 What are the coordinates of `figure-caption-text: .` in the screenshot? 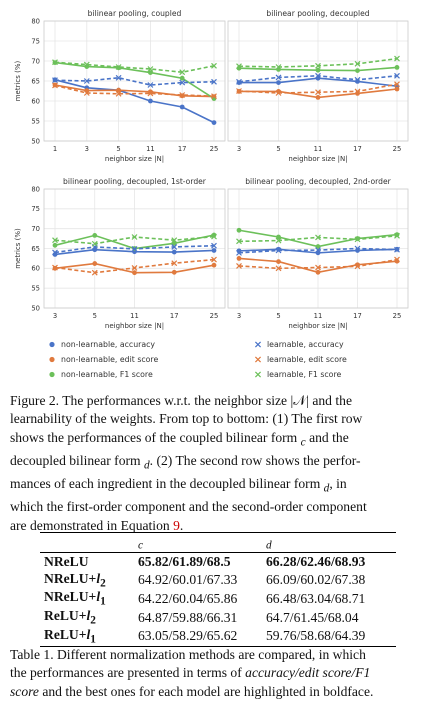 It's located at (181, 525).